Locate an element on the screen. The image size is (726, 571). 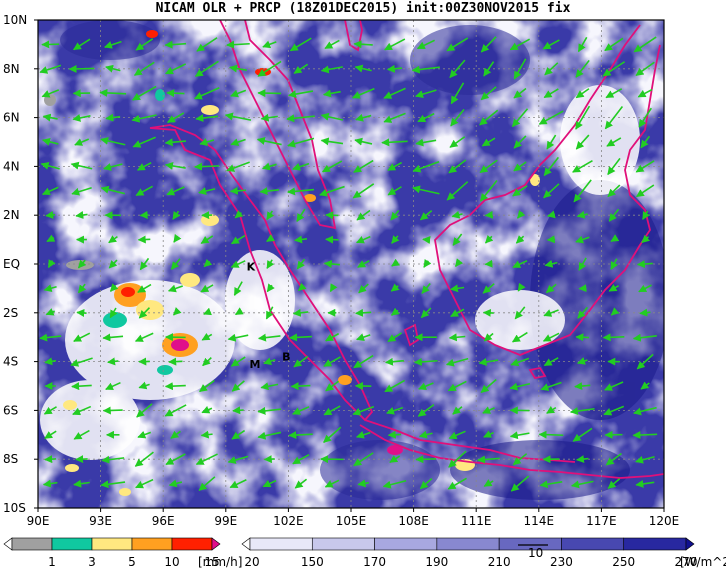
lat-label: 10N is located at coordinates (15, 20).